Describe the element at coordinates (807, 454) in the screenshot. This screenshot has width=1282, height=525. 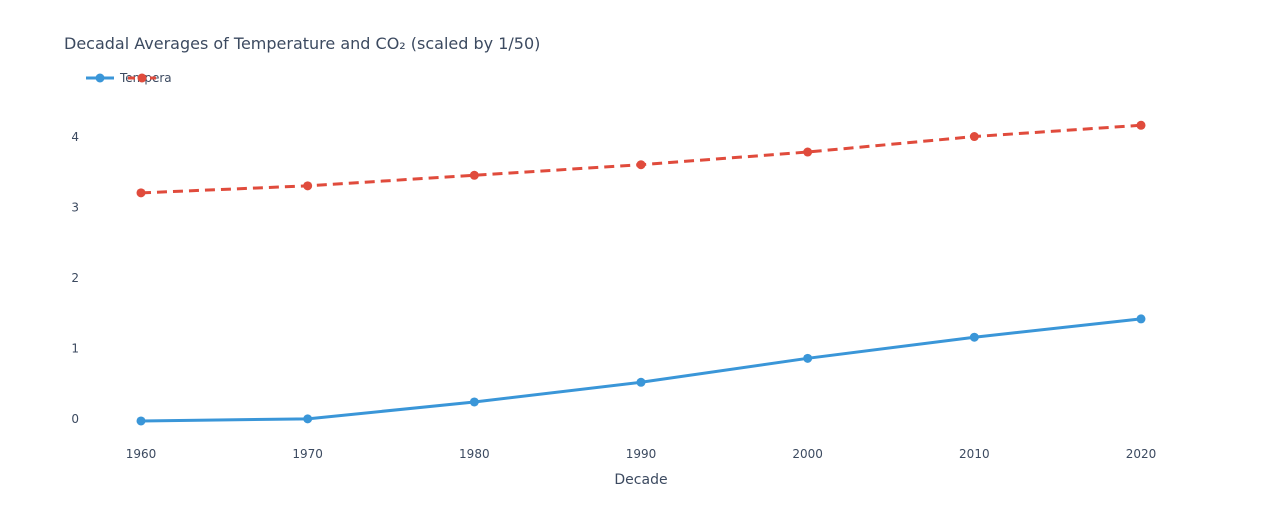
I see `x-tick-label: 2000` at that location.